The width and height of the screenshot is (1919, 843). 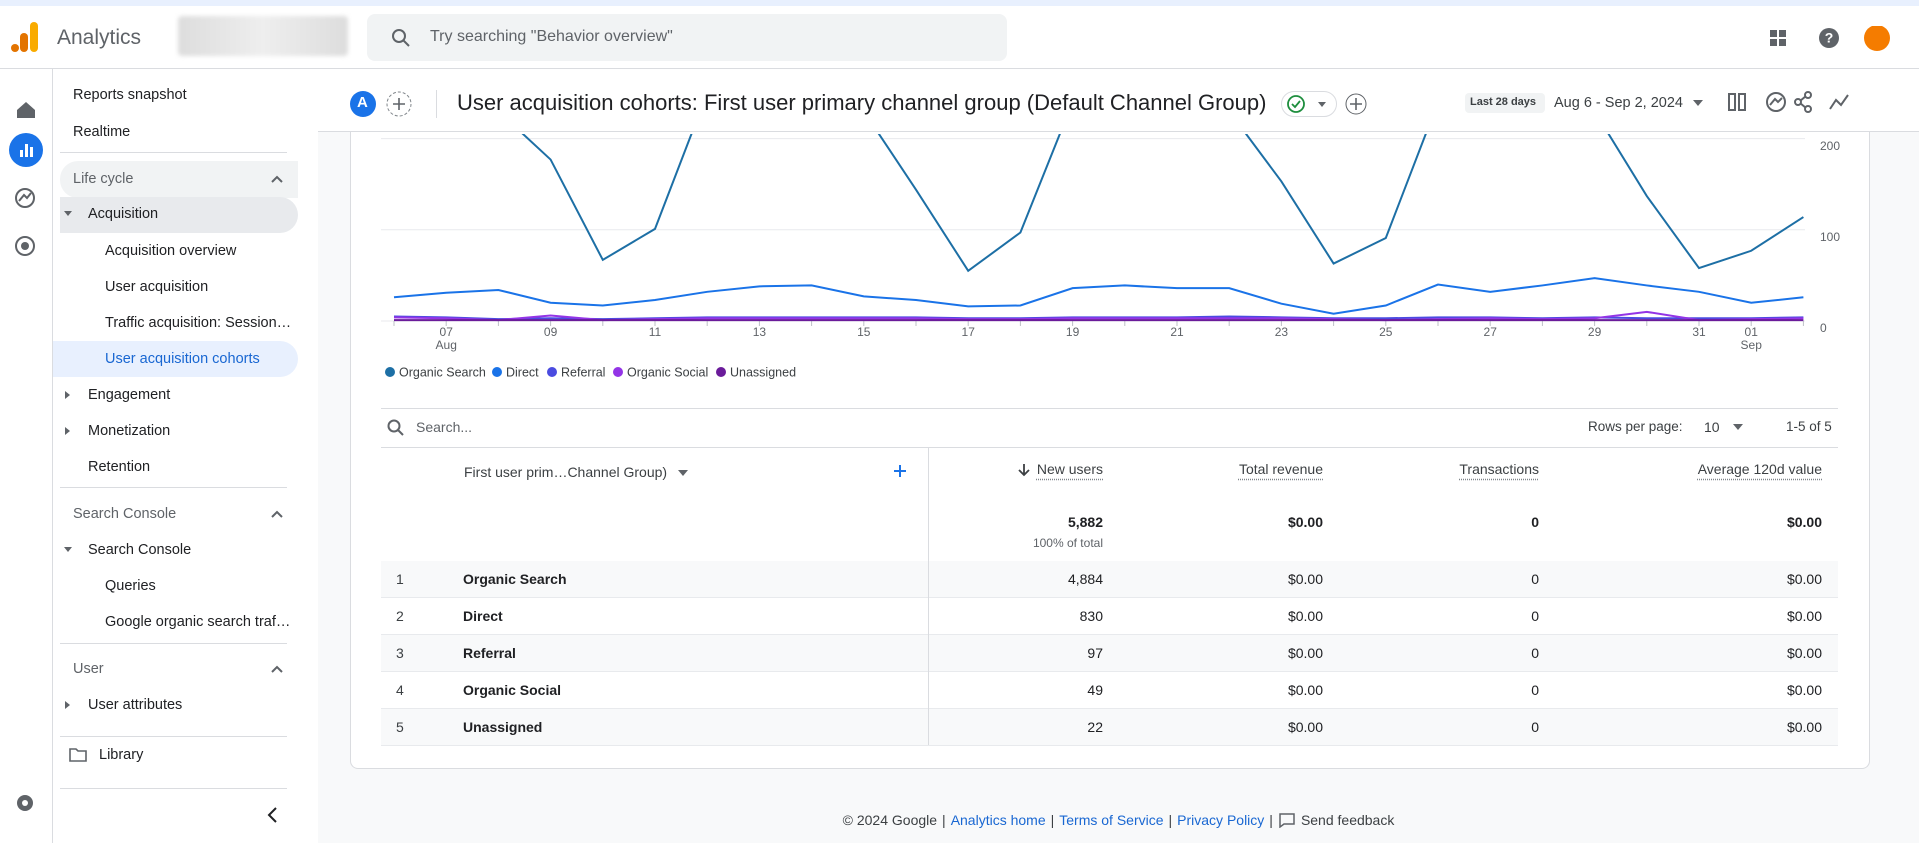 I want to click on footer-link: Analytics home, so click(x=998, y=820).